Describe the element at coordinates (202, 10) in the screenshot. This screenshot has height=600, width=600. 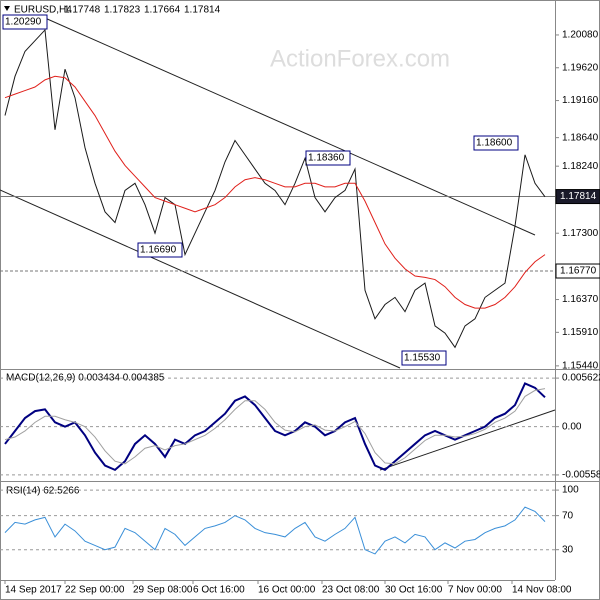
I see `quote-close: 1.17814` at that location.